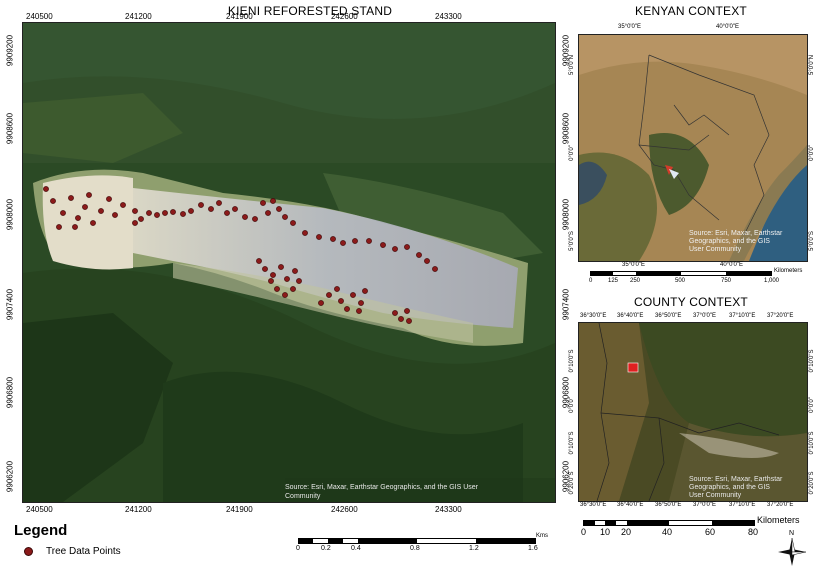 The height and width of the screenshot is (577, 820). Describe the element at coordinates (710, 532) in the screenshot. I see `county-scale-label-4: 60` at that location.